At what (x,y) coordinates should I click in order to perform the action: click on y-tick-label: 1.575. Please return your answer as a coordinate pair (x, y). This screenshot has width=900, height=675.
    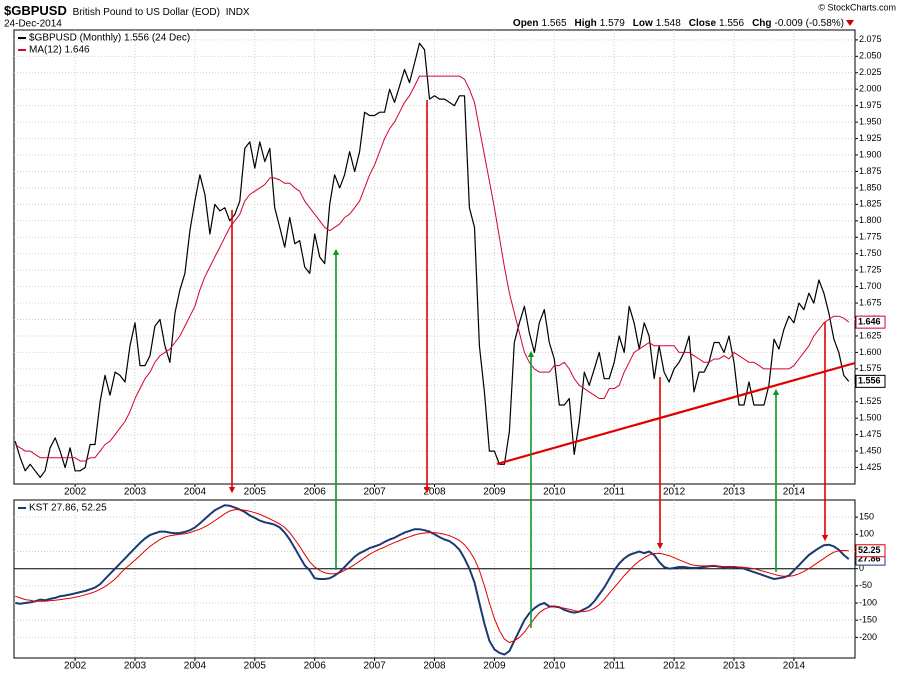
    Looking at the image, I should click on (870, 368).